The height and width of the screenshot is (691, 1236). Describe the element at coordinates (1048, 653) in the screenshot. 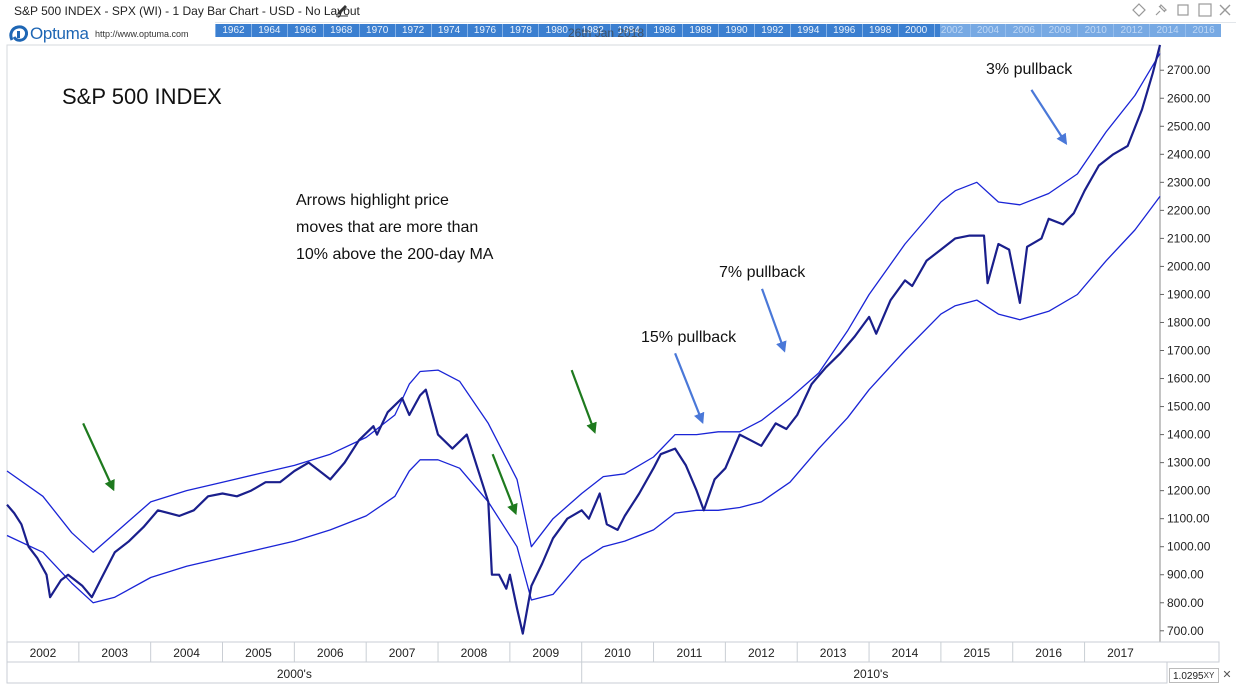

I see `x-tick-label: 2016` at that location.